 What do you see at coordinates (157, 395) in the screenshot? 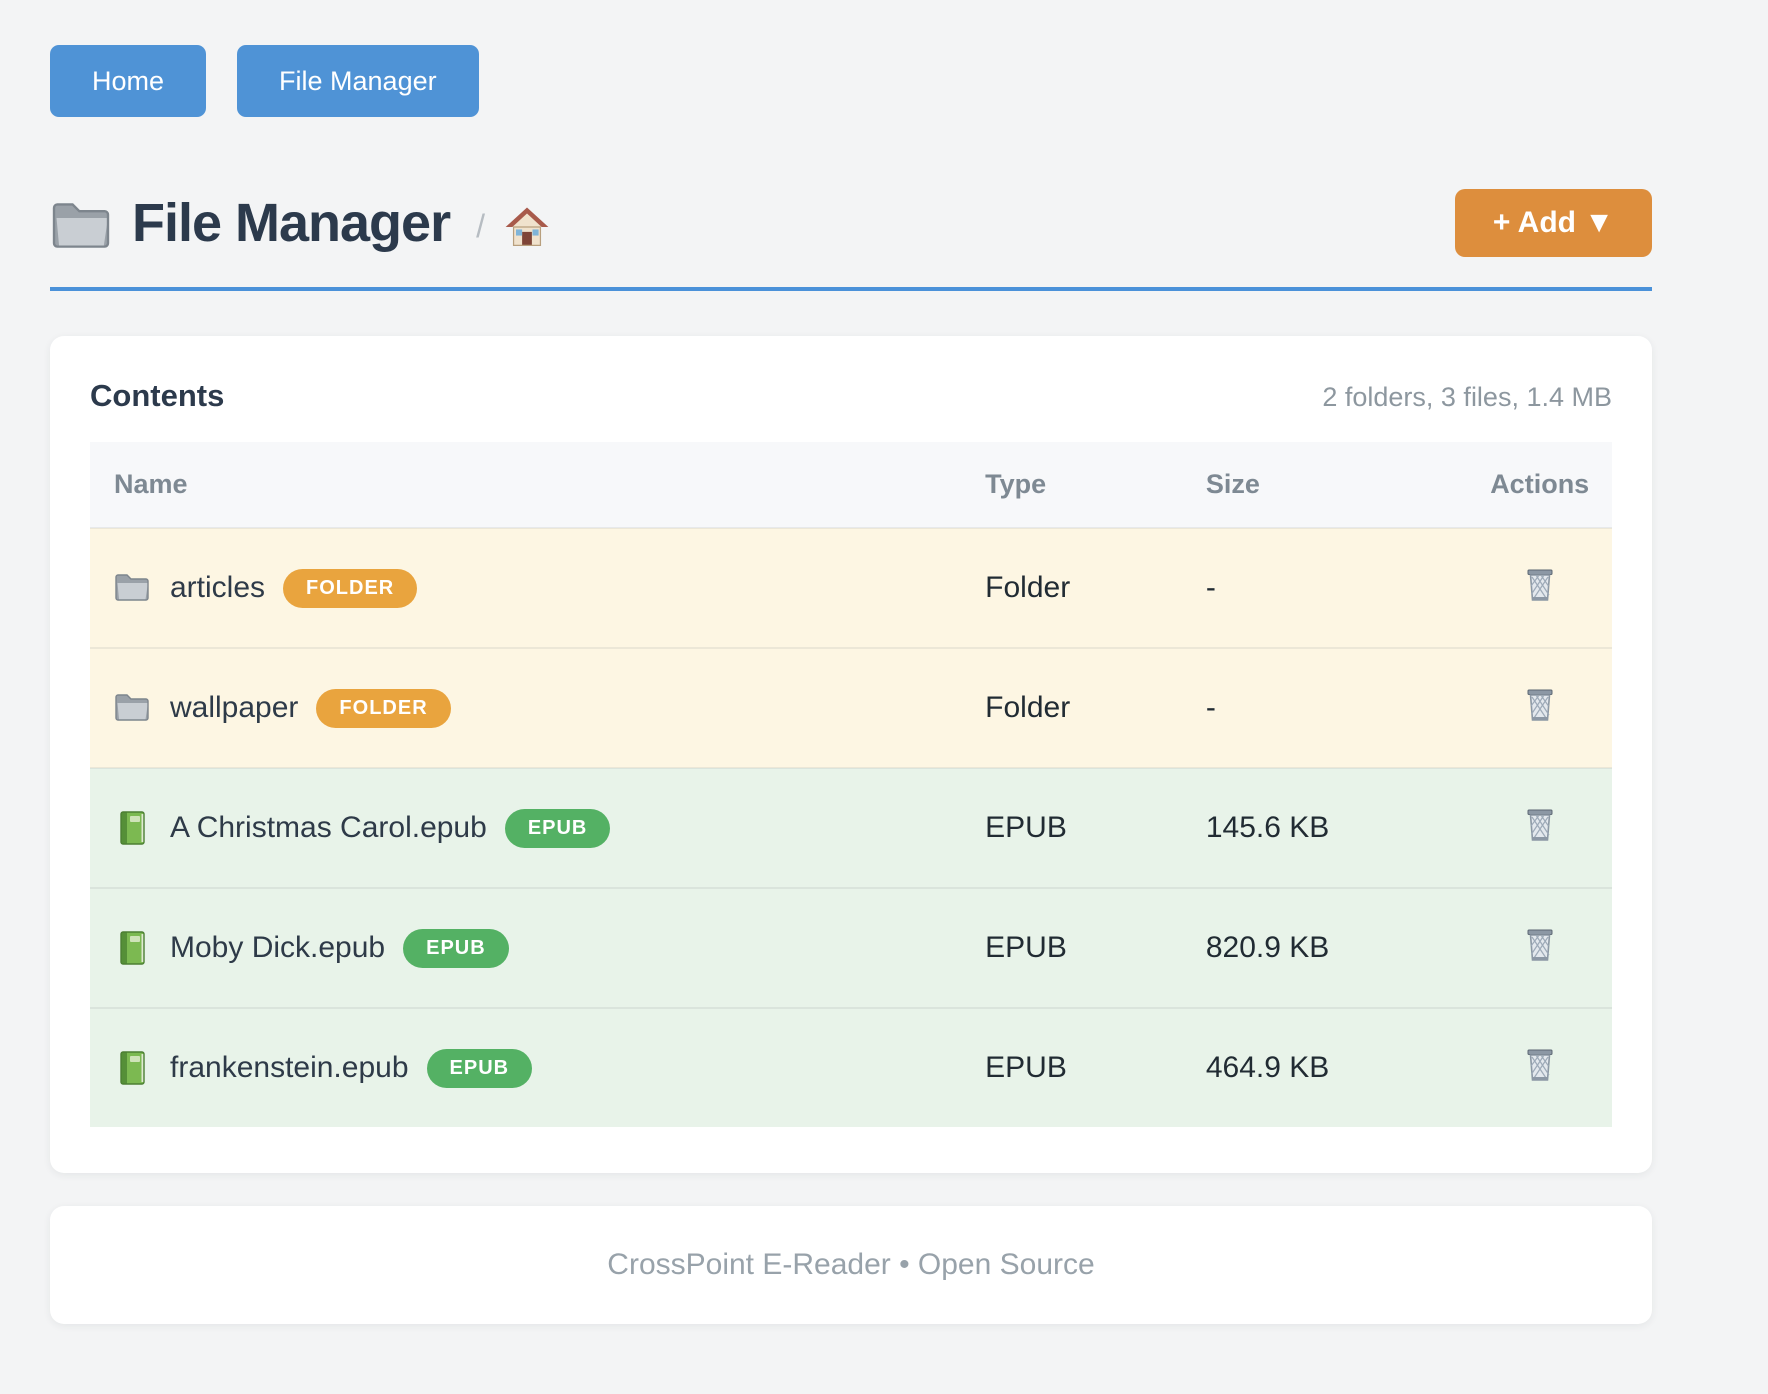
I see `contents-title: Contents` at bounding box center [157, 395].